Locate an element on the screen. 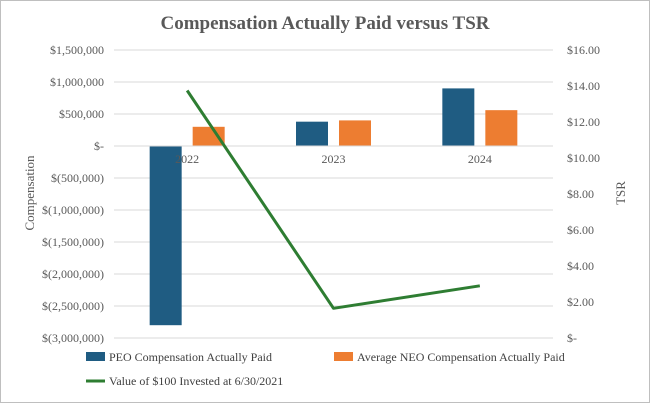 The image size is (650, 403). bar-neo-2023 is located at coordinates (355, 133).